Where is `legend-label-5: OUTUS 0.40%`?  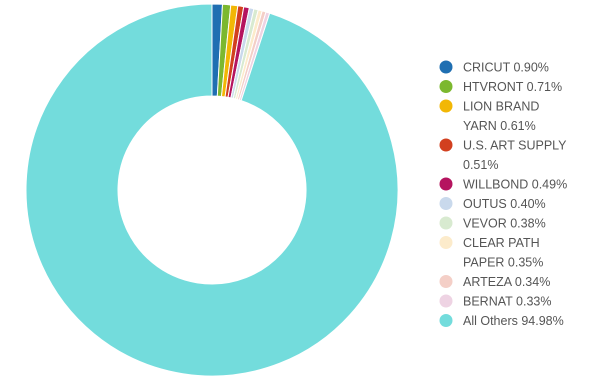
legend-label-5: OUTUS 0.40% is located at coordinates (504, 204).